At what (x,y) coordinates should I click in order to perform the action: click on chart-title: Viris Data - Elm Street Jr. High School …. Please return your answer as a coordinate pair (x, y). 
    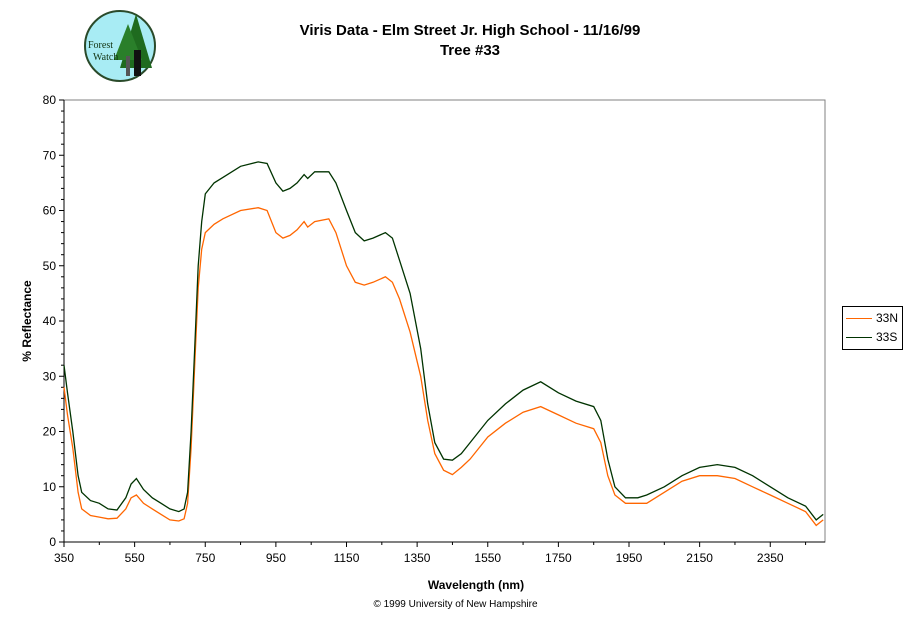
    Looking at the image, I should click on (470, 30).